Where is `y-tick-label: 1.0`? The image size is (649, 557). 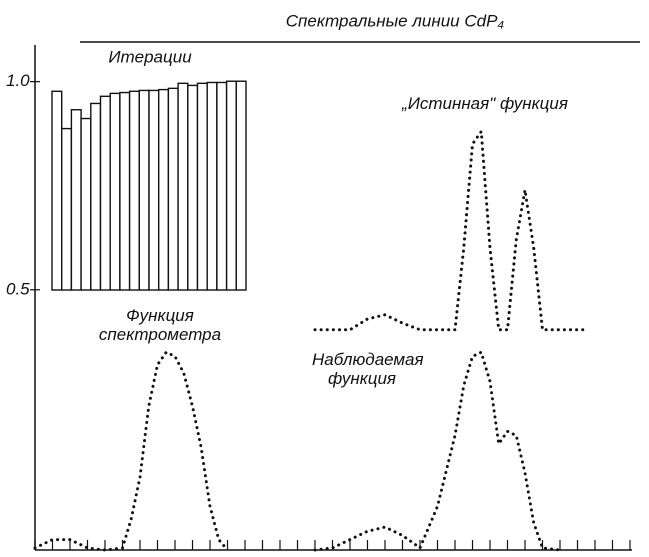 y-tick-label: 1.0 is located at coordinates (18, 80).